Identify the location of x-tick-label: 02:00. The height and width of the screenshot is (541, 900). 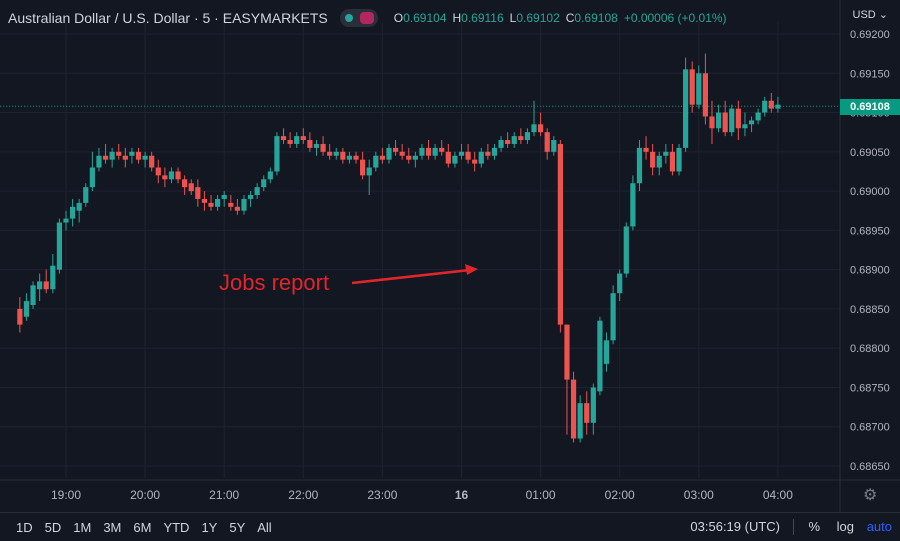
(620, 495).